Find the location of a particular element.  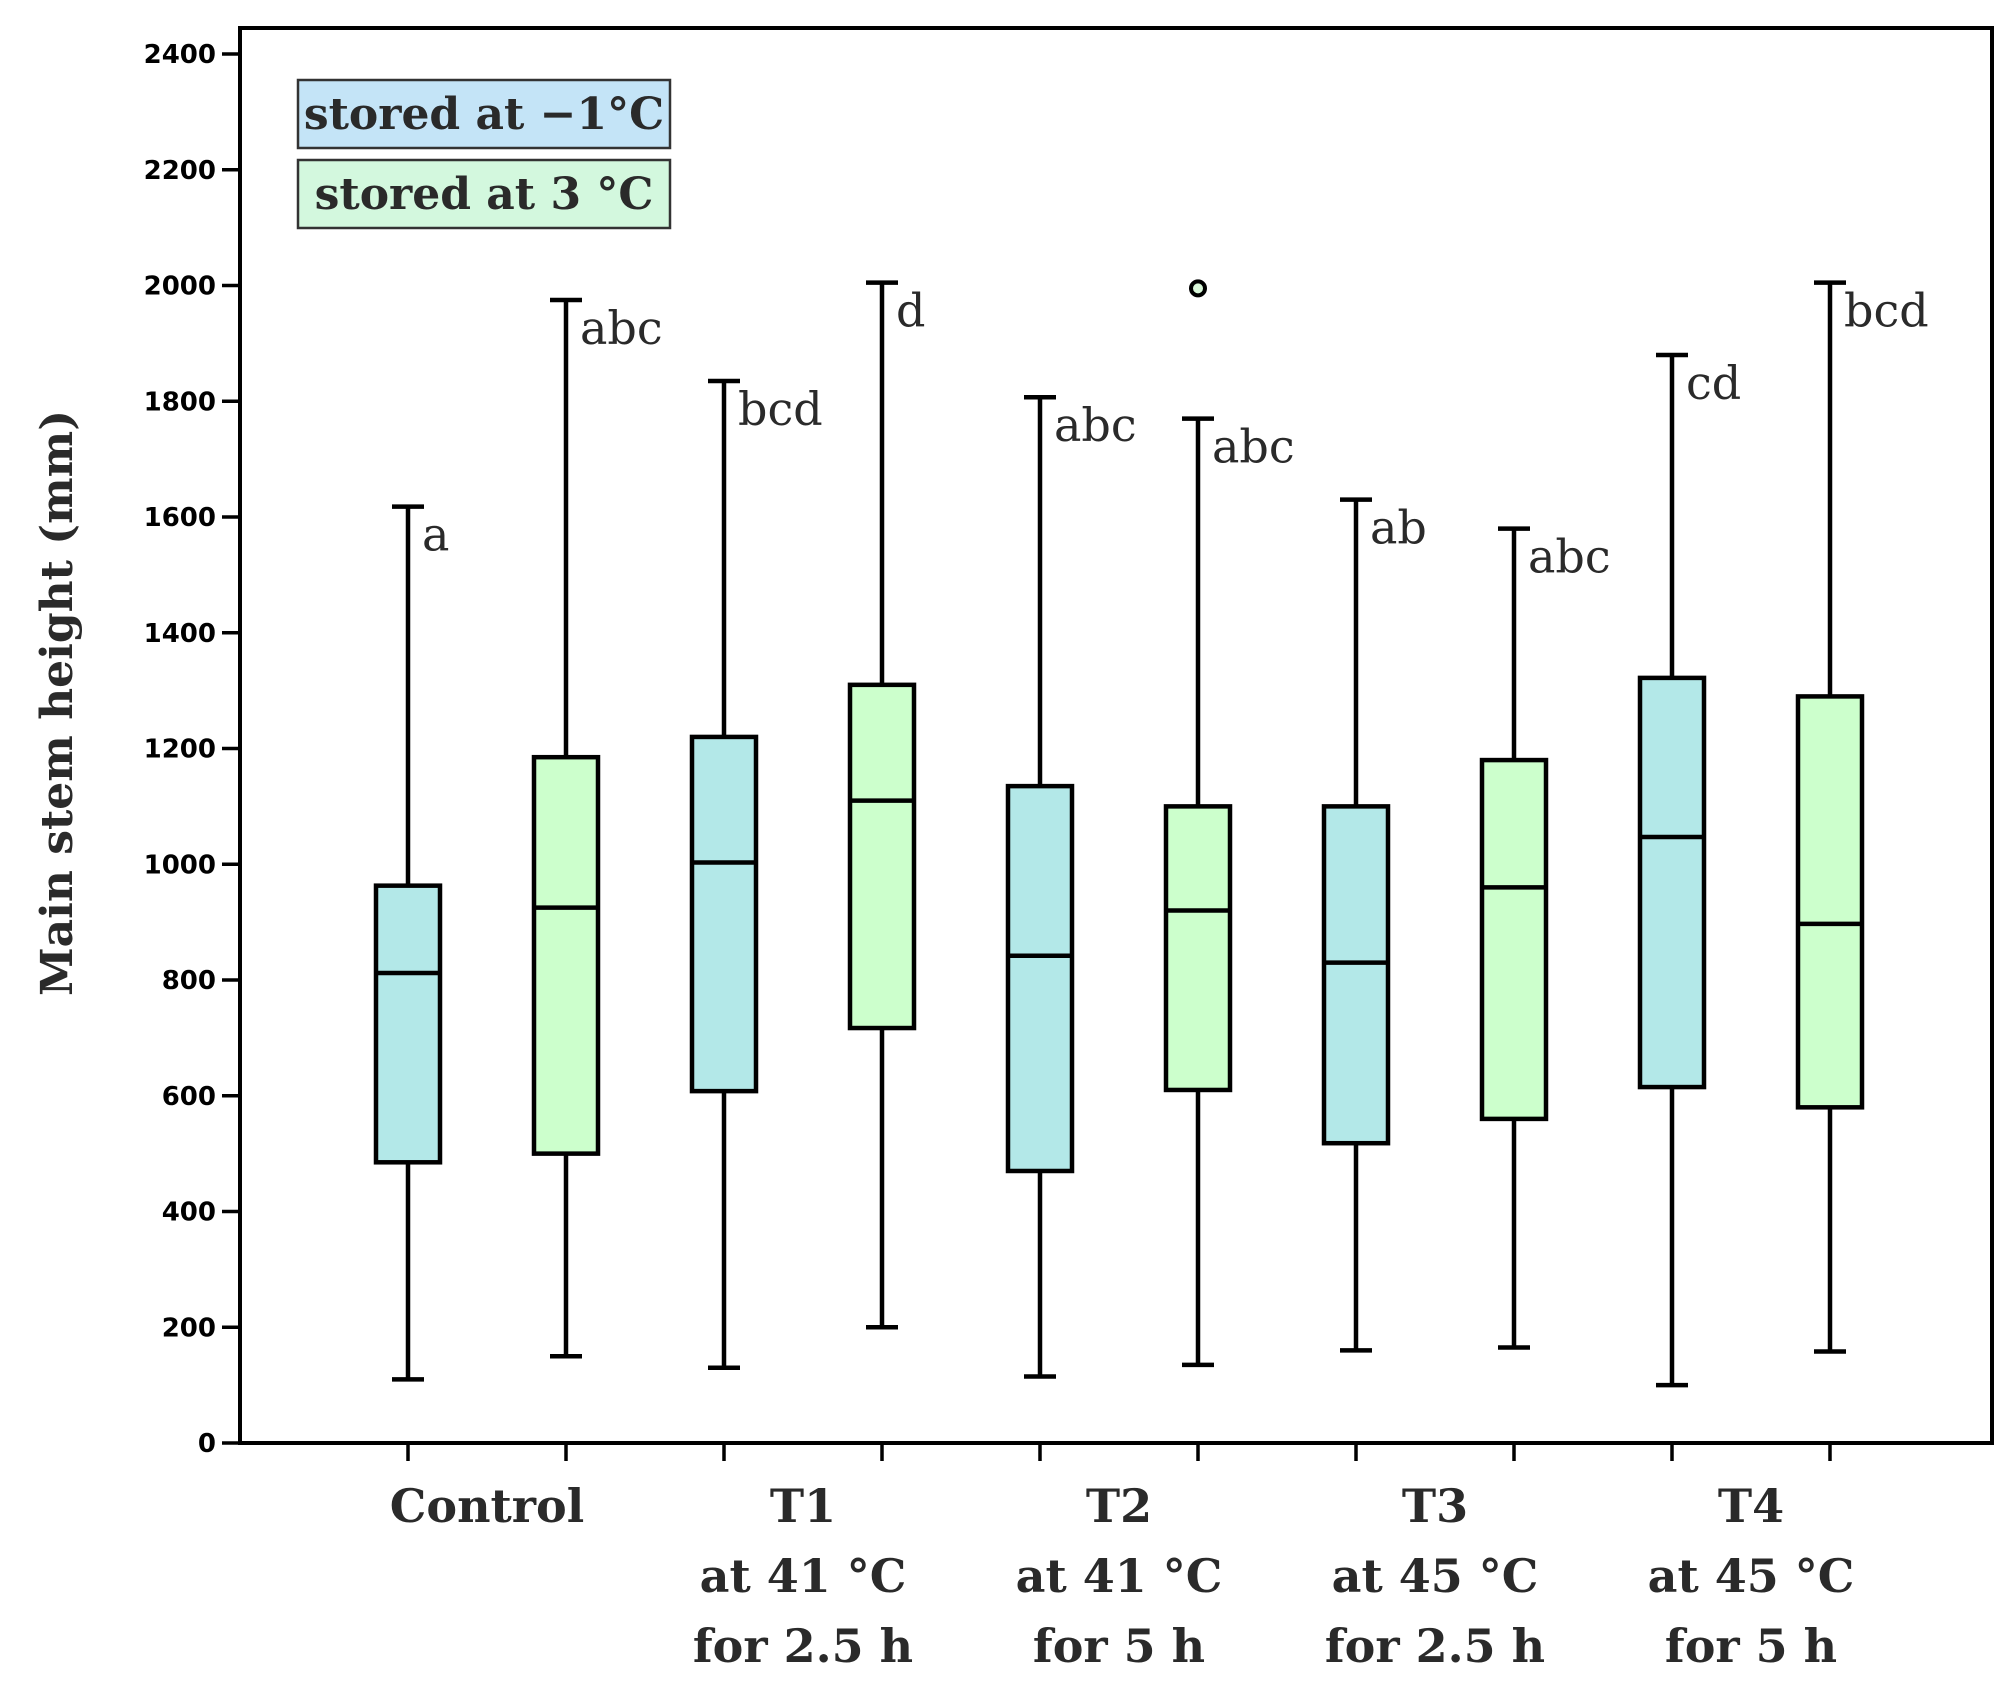

x-category-label: T2 is located at coordinates (1119, 1506).